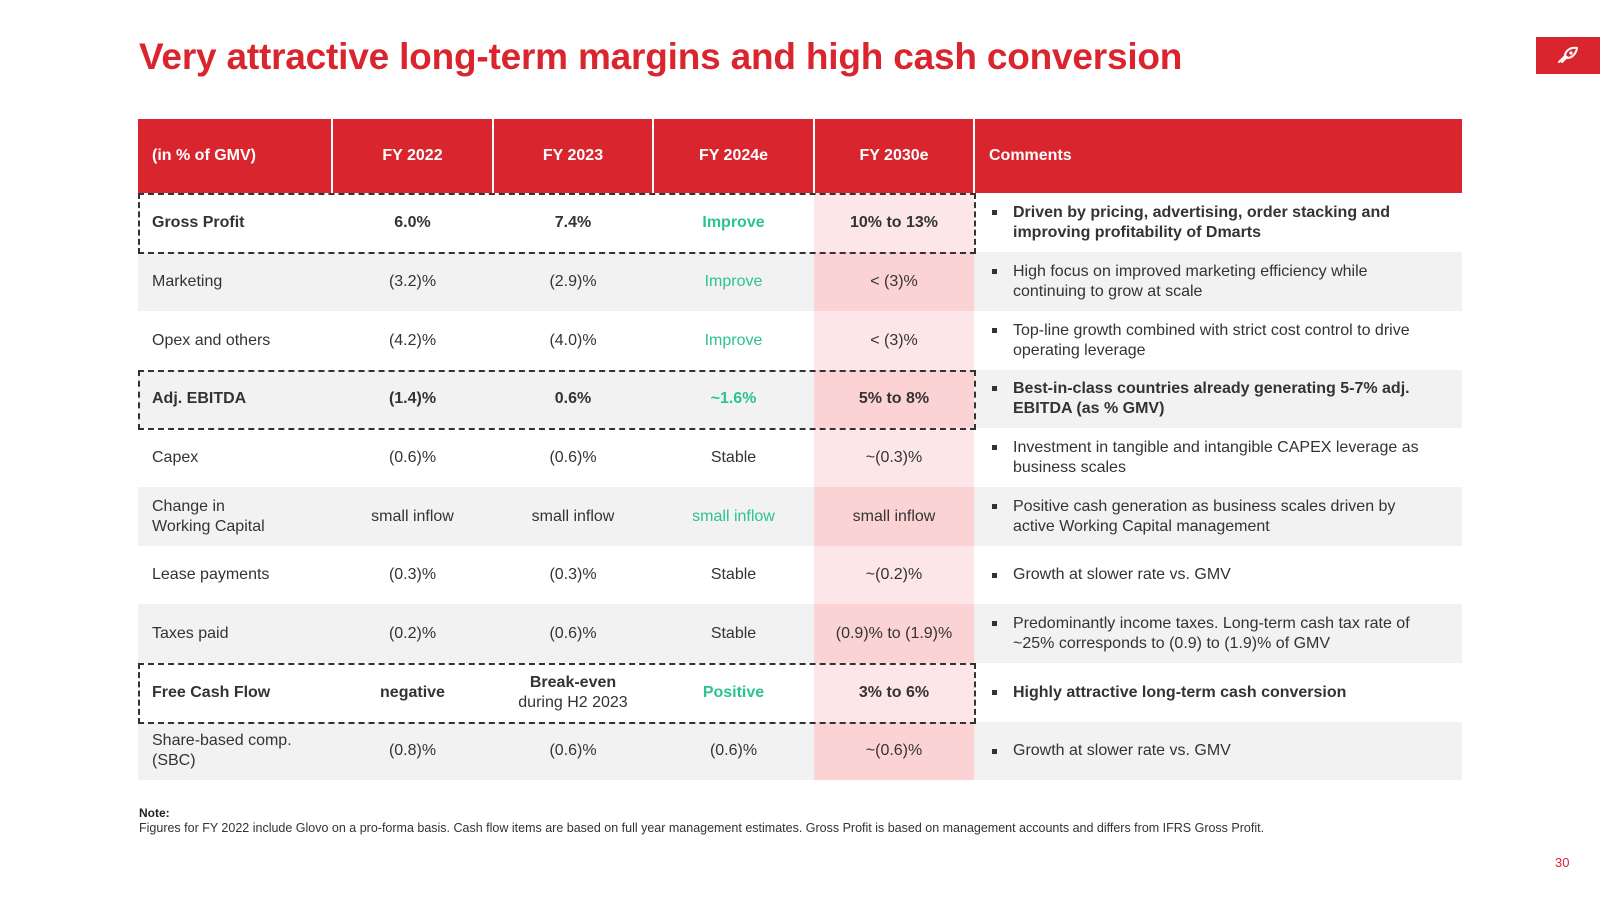 Image resolution: width=1600 pixels, height=900 pixels. Describe the element at coordinates (733, 281) in the screenshot. I see `cell-fy2024e: Improve` at that location.